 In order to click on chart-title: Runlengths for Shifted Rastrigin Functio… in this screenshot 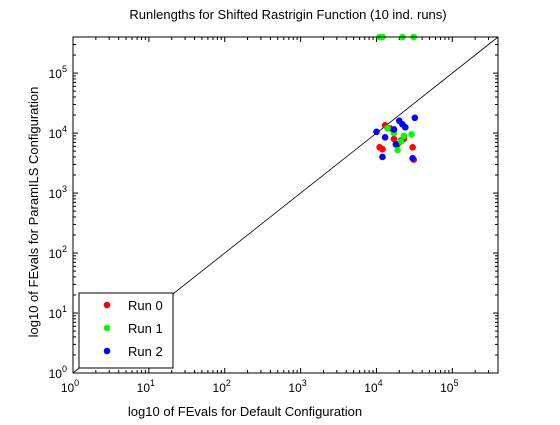, I will do `click(287, 14)`.